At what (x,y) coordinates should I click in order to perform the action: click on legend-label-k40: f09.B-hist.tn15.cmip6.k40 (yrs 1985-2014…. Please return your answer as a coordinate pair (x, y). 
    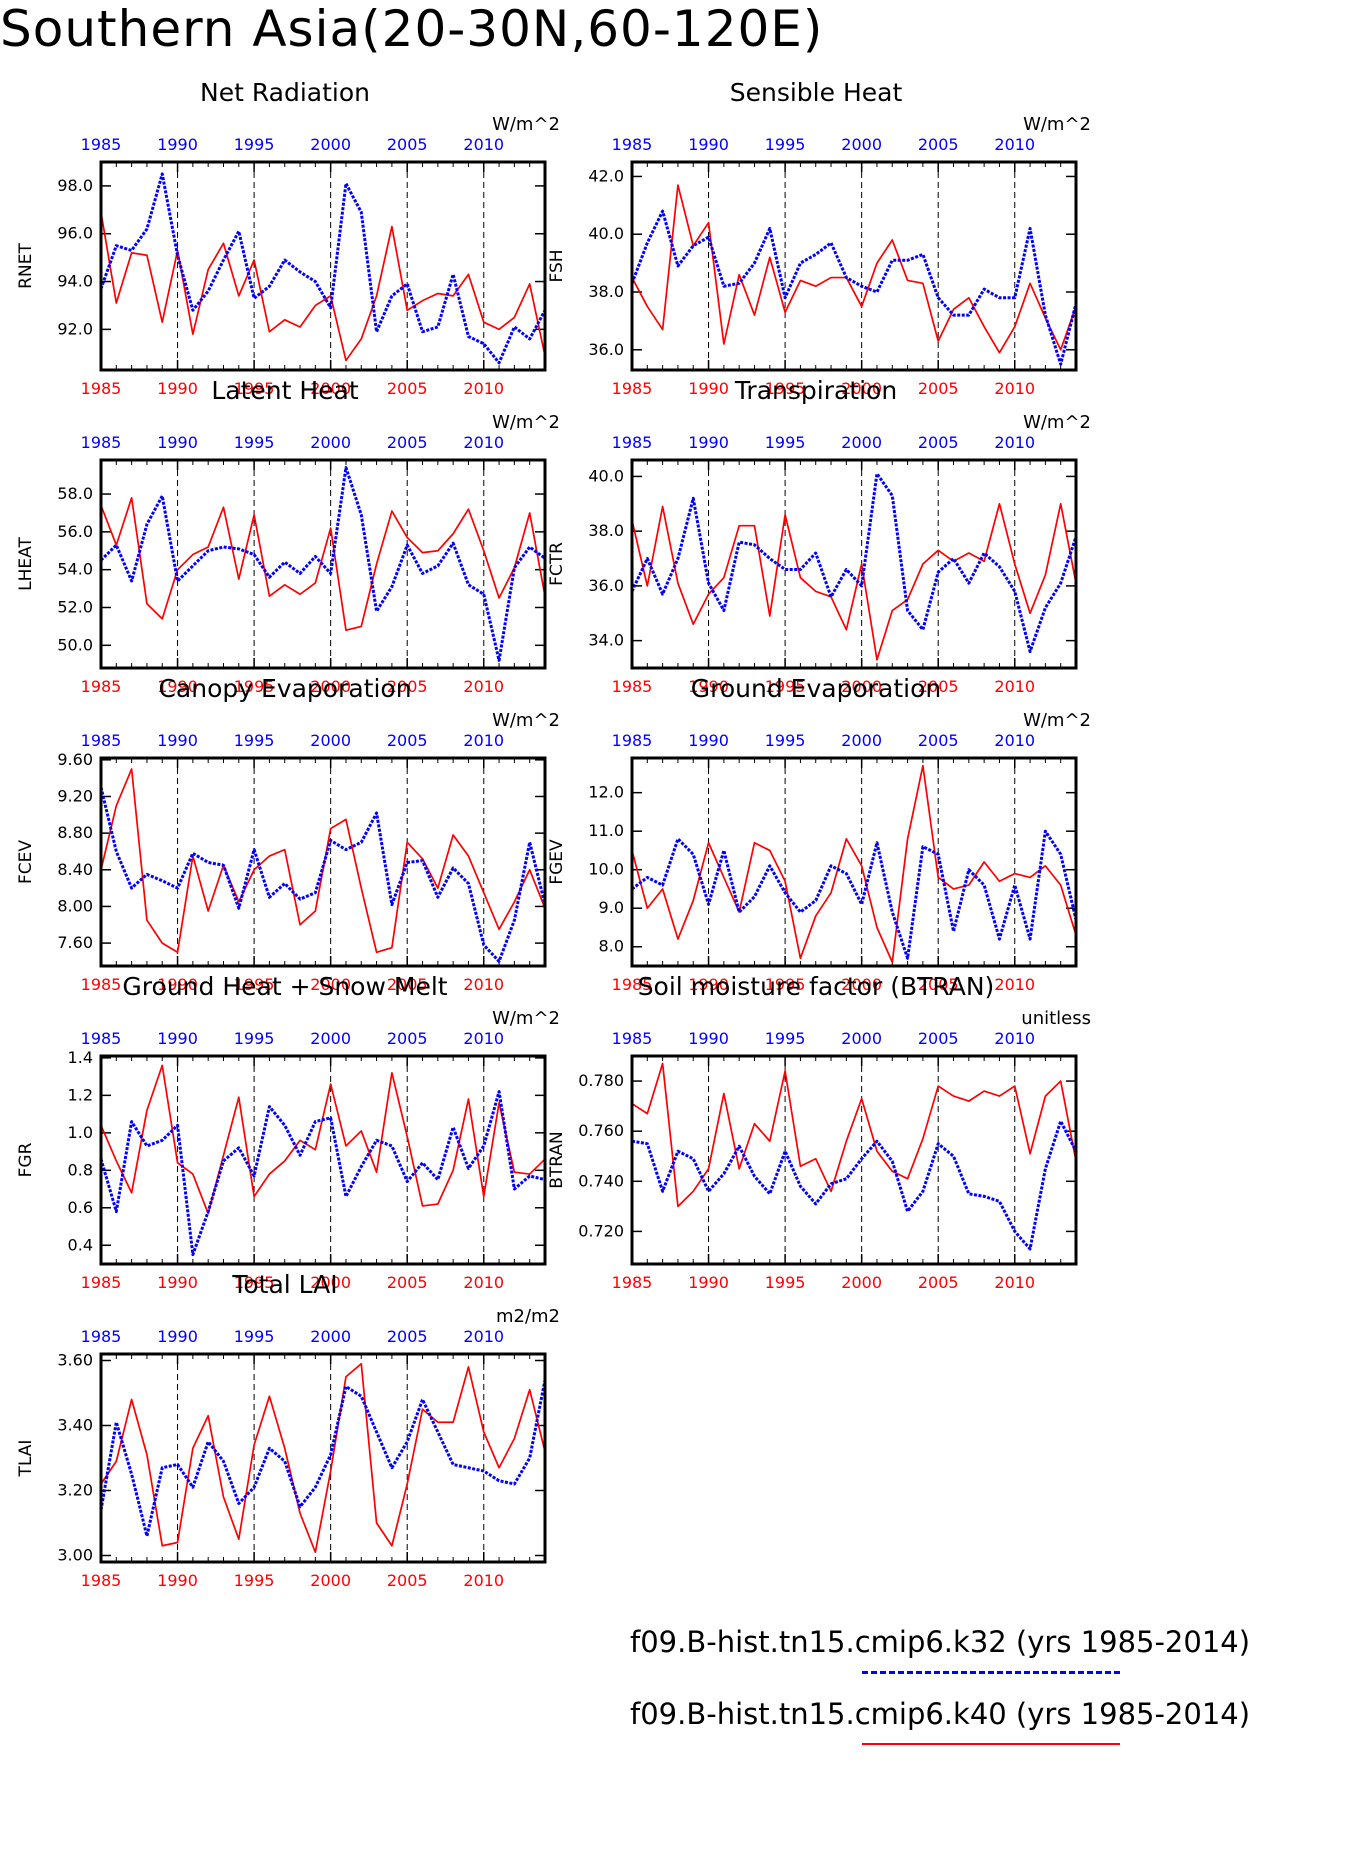
    Looking at the image, I should click on (940, 1714).